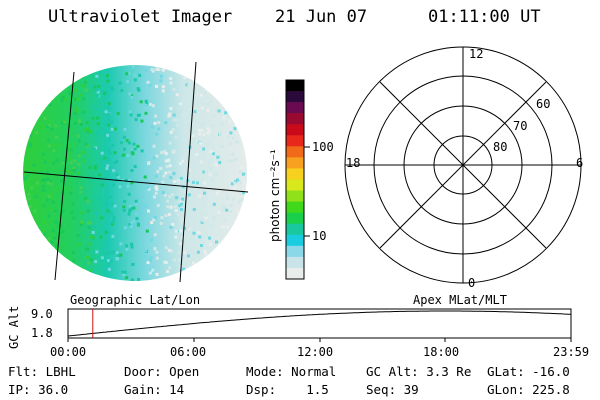 The height and width of the screenshot is (400, 600). Describe the element at coordinates (353, 163) in the screenshot. I see `mlt-label-18: 18` at that location.